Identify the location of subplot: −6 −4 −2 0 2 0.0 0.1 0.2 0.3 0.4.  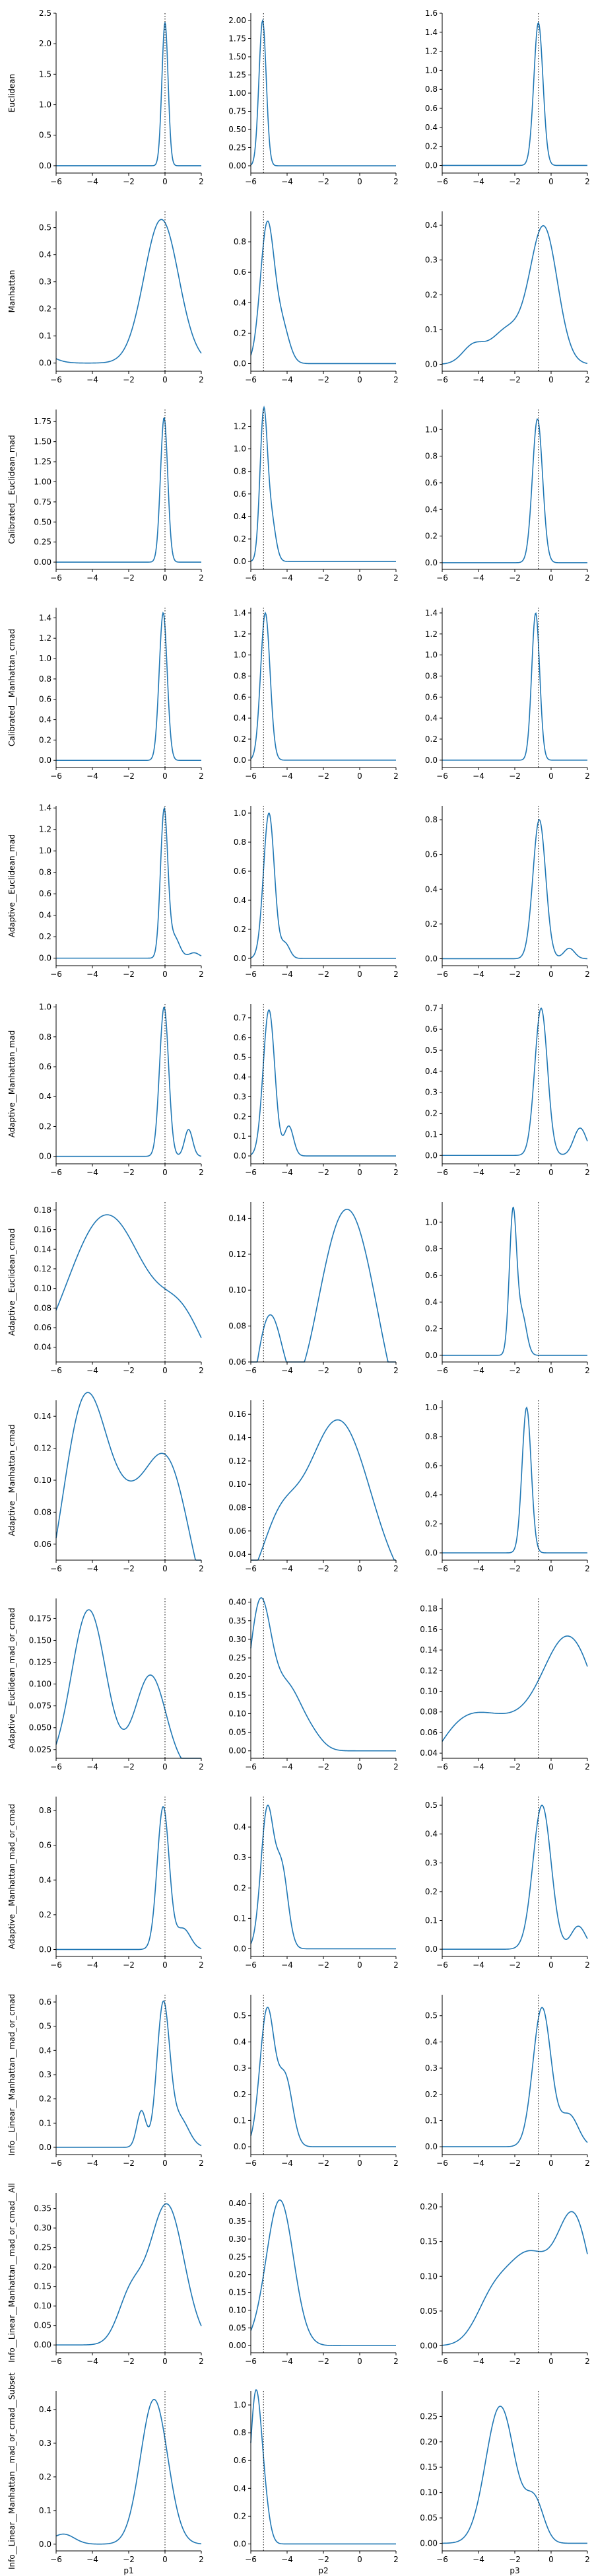
(122, 2478).